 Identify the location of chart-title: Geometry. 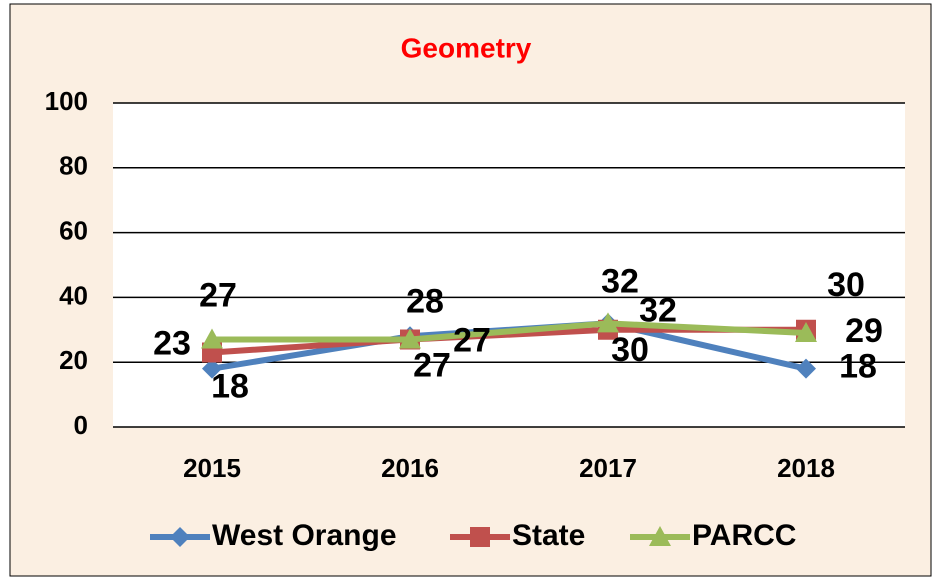
(466, 47).